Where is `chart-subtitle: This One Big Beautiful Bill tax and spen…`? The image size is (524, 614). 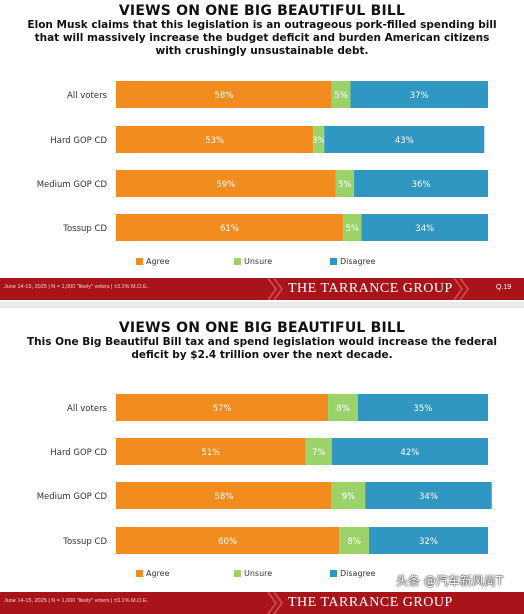
chart-subtitle: This One Big Beautiful Bill tax and spen… is located at coordinates (261, 348).